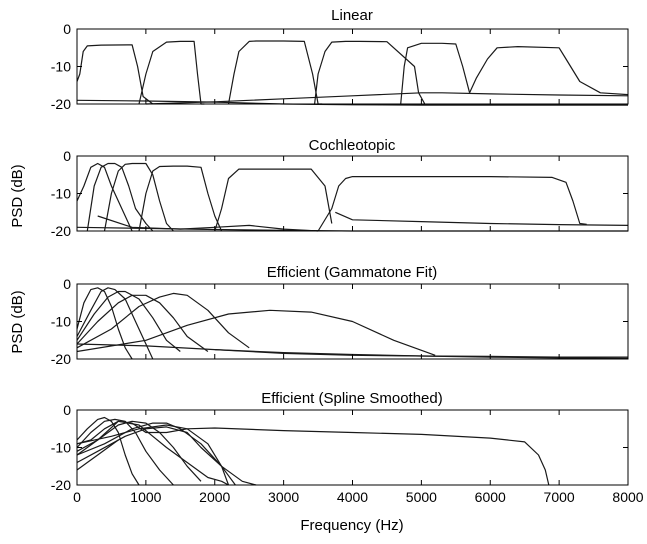 This screenshot has width=647, height=544. I want to click on x-tick-label: 3000, so click(283, 497).